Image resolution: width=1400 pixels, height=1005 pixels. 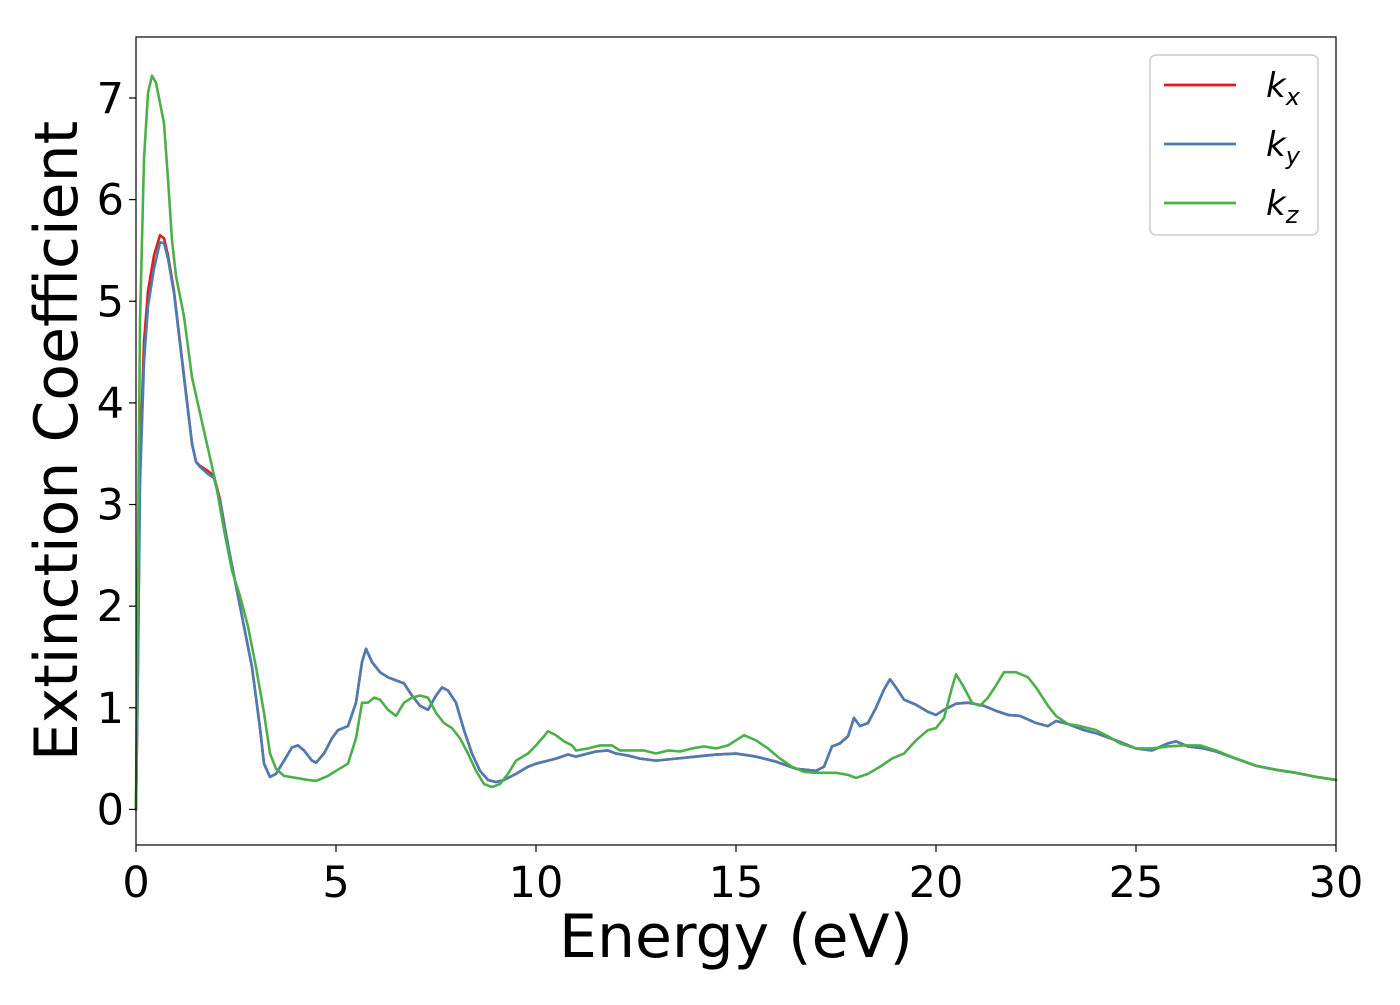 What do you see at coordinates (736, 883) in the screenshot?
I see `x-tick-label: 15` at bounding box center [736, 883].